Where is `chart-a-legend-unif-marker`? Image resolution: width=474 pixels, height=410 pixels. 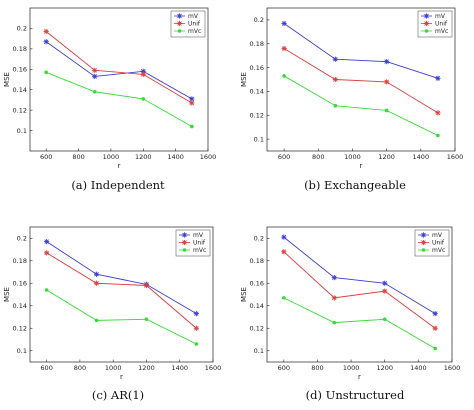 chart-a-legend-unif-marker is located at coordinates (179, 23).